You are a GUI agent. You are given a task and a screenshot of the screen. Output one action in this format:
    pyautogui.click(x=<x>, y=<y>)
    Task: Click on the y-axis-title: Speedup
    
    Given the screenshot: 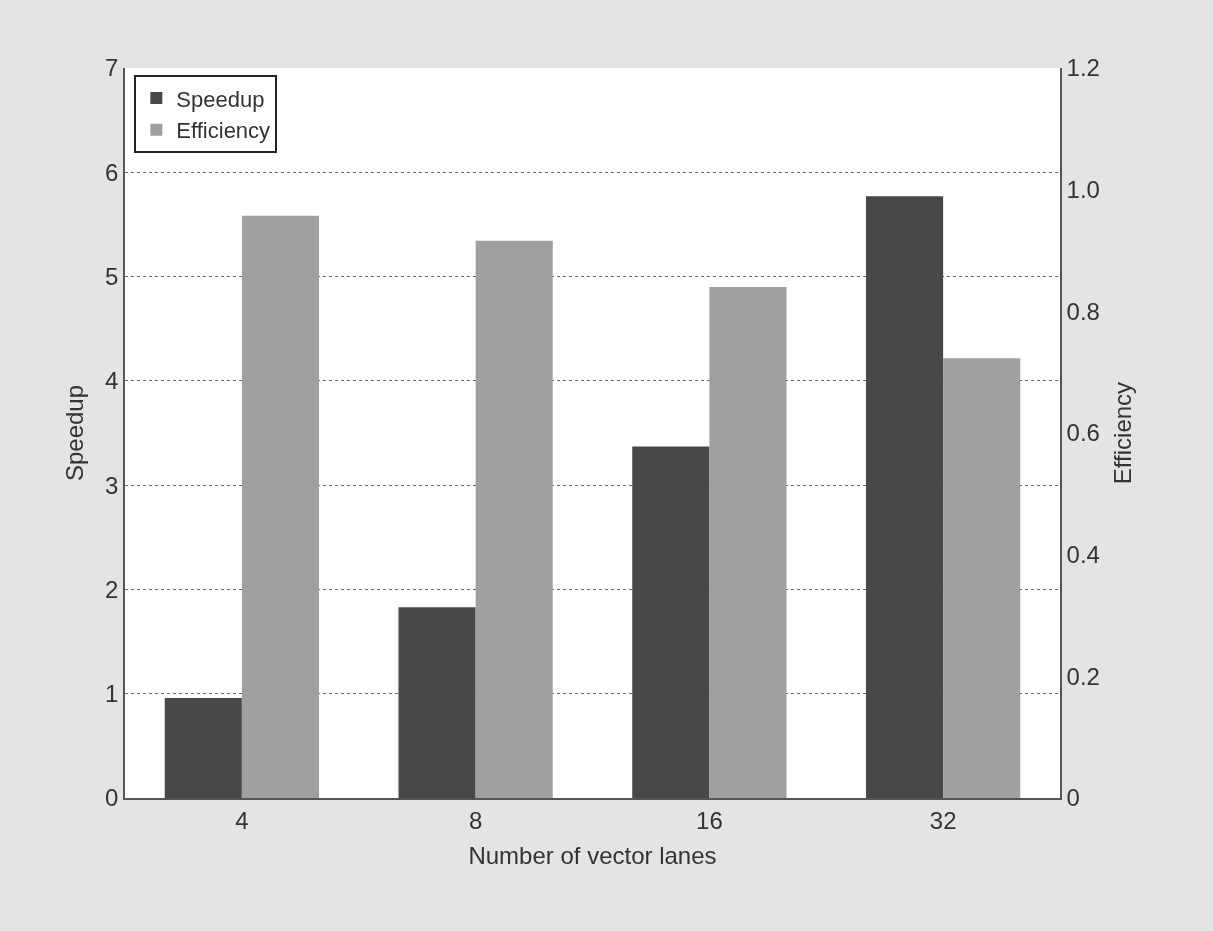 What is the action you would take?
    pyautogui.click(x=74, y=433)
    